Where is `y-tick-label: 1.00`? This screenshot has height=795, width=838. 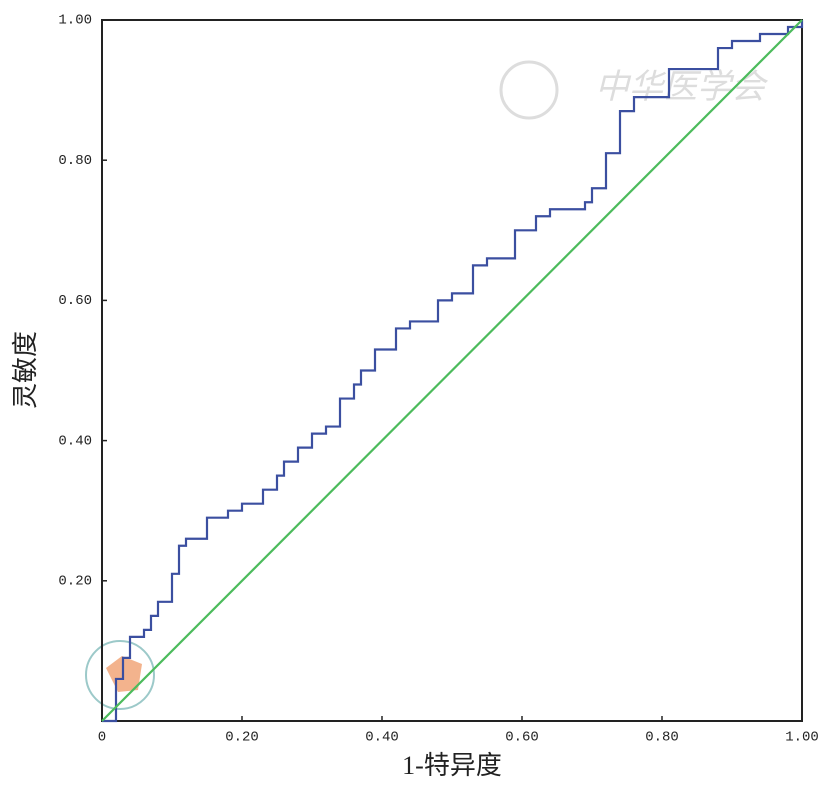 y-tick-label: 1.00 is located at coordinates (75, 21).